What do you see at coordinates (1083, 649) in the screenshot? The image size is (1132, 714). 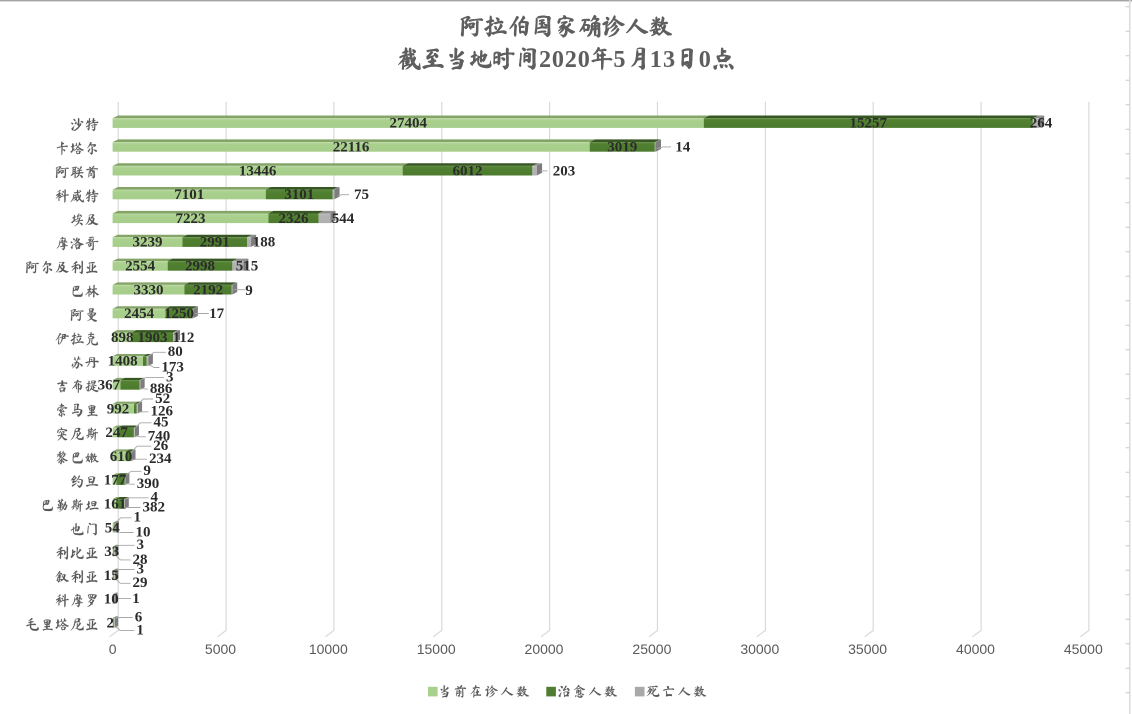 I see `svg-text: 45000` at bounding box center [1083, 649].